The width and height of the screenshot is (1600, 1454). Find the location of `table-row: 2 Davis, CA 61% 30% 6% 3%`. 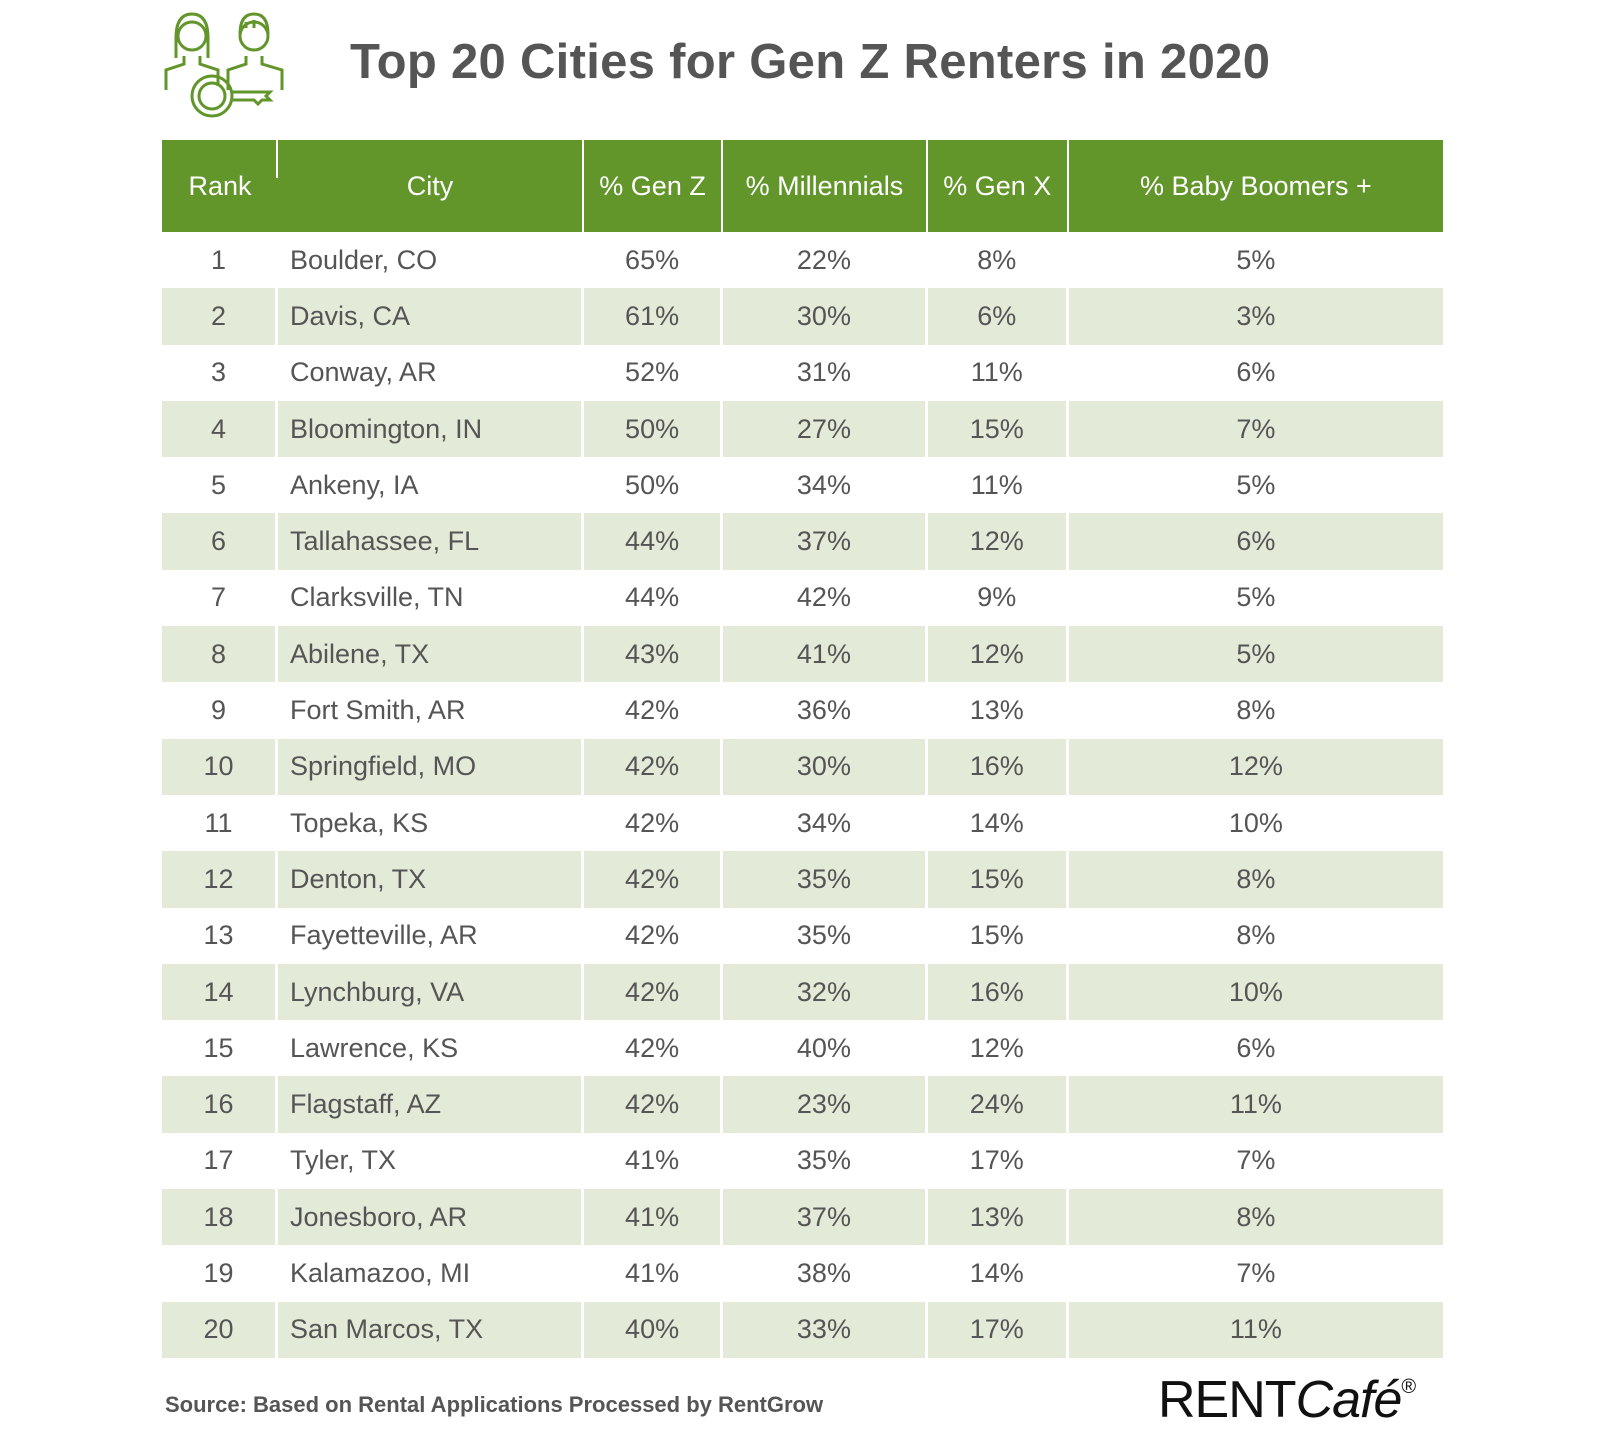

table-row: 2 Davis, CA 61% 30% 6% 3% is located at coordinates (802, 316).